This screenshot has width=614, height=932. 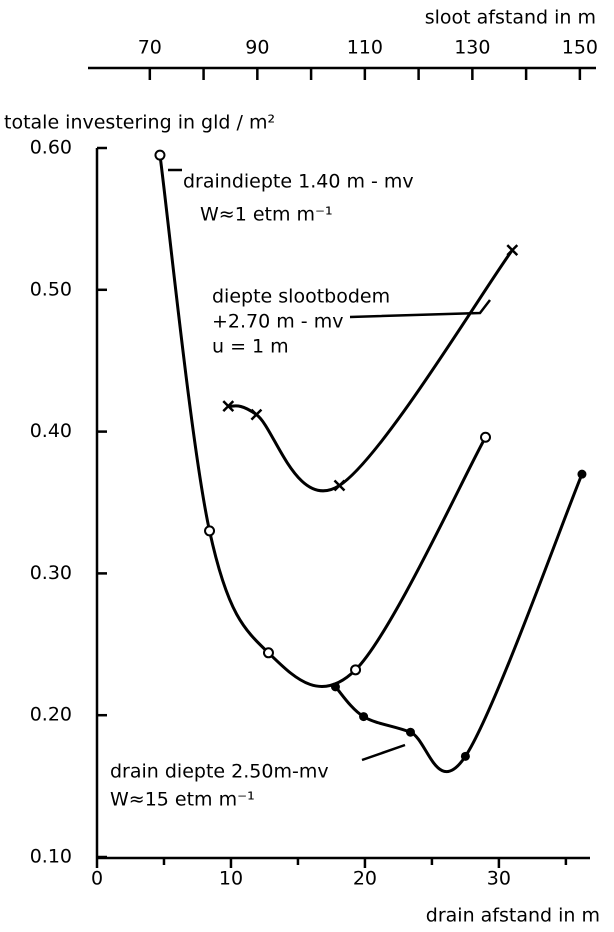 I want to click on x-axis-label: drain afstand in m, so click(x=513, y=916).